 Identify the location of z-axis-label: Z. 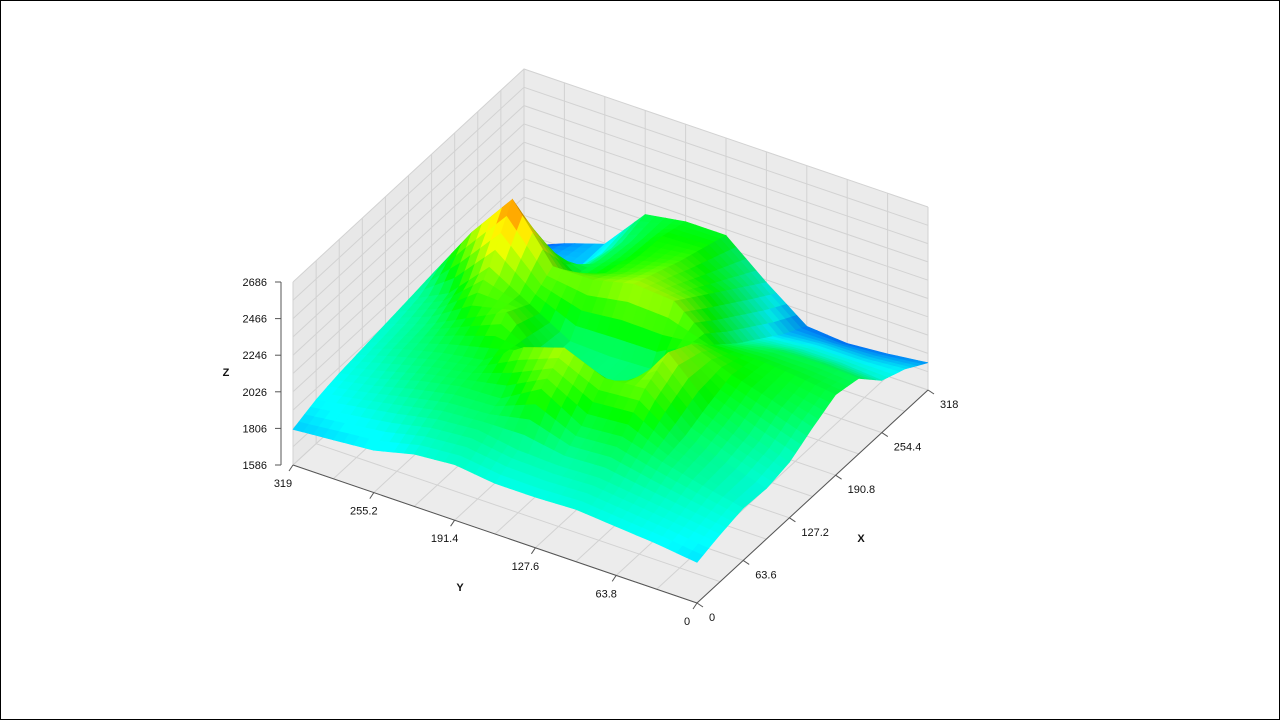
(226, 373).